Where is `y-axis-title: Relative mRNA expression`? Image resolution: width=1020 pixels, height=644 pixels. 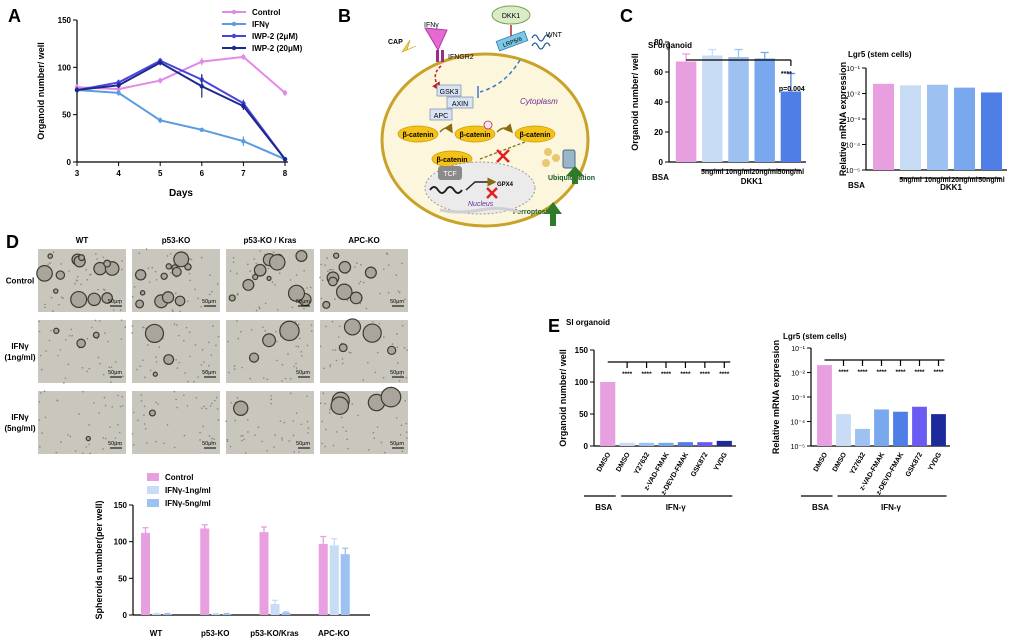 y-axis-title: Relative mRNA expression is located at coordinates (776, 397).